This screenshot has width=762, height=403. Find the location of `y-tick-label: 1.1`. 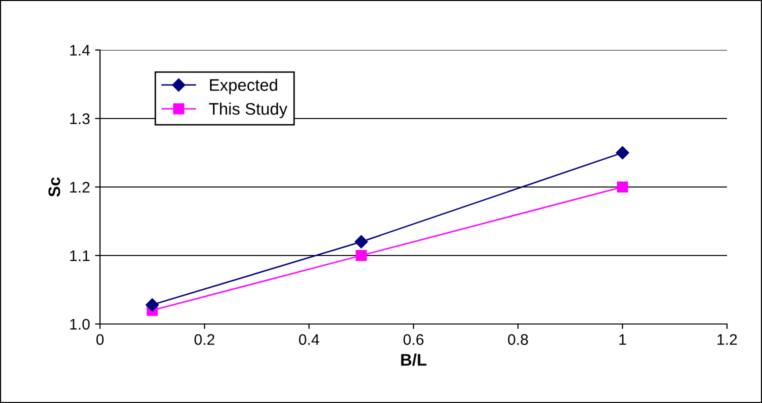

y-tick-label: 1.1 is located at coordinates (80, 256).